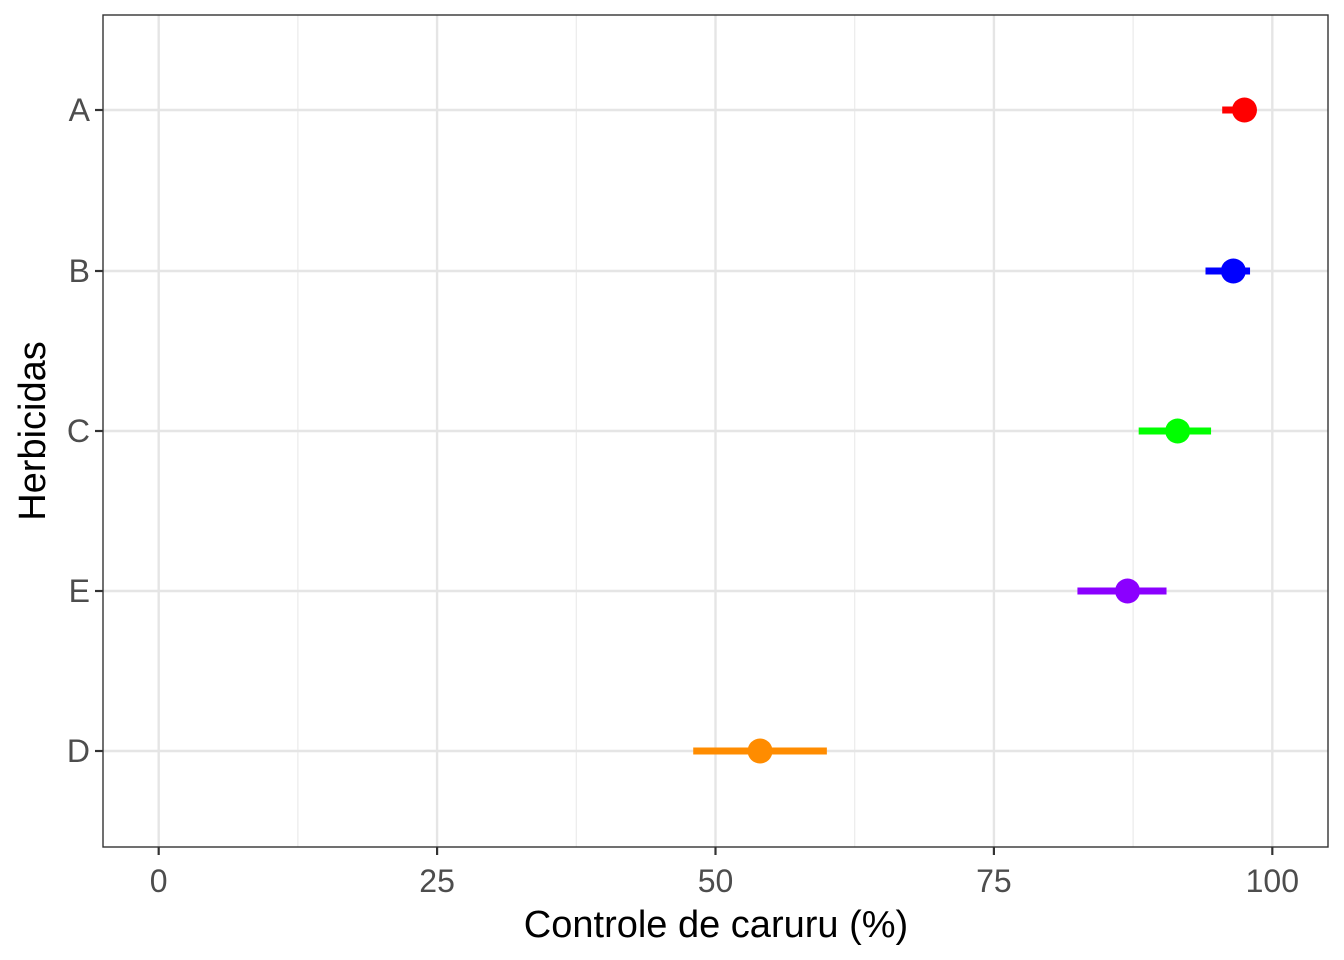 The width and height of the screenshot is (1344, 960). What do you see at coordinates (716, 925) in the screenshot?
I see `x-axis-title: Controle de caruru (%)` at bounding box center [716, 925].